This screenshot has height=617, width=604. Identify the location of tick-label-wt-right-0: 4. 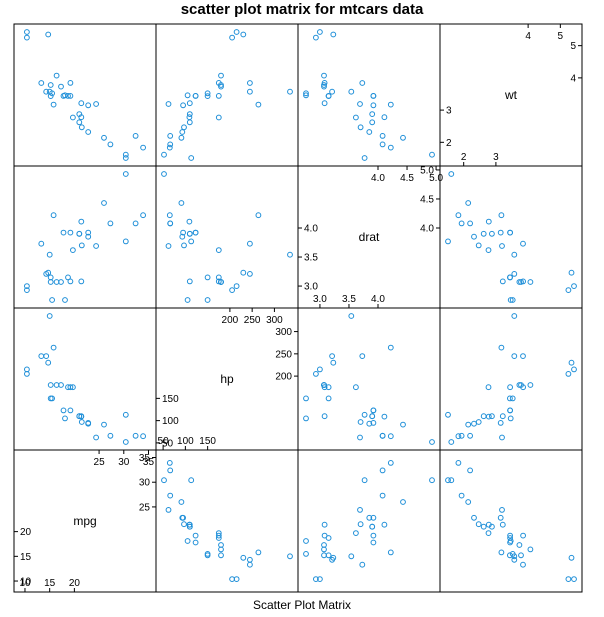
(573, 78).